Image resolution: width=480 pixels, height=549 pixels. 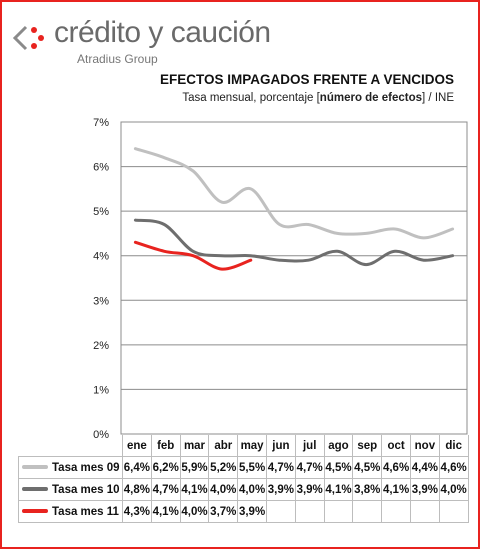 What do you see at coordinates (162, 32) in the screenshot?
I see `brand-name: crédito y caución` at bounding box center [162, 32].